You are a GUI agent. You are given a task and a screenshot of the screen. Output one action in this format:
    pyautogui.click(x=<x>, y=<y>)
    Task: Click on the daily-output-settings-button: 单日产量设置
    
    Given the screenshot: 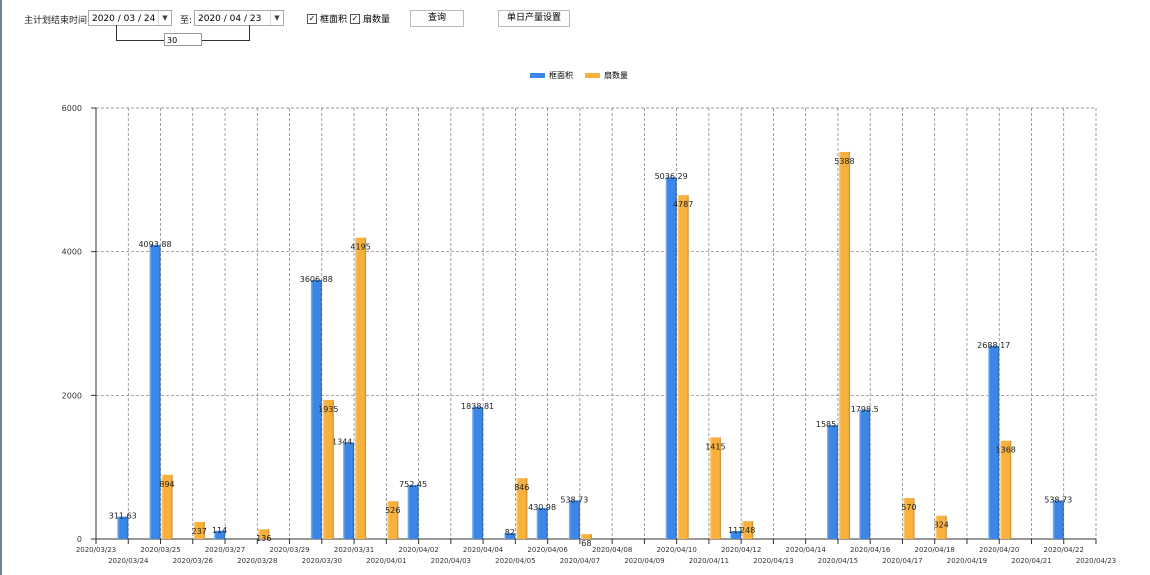 What is the action you would take?
    pyautogui.click(x=534, y=18)
    